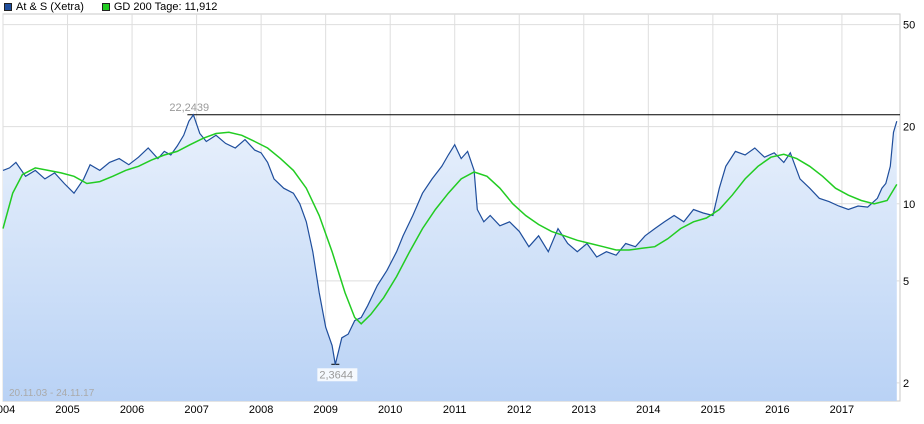 Image resolution: width=924 pixels, height=424 pixels. Describe the element at coordinates (906, 282) in the screenshot. I see `y-tick-label: 5` at that location.